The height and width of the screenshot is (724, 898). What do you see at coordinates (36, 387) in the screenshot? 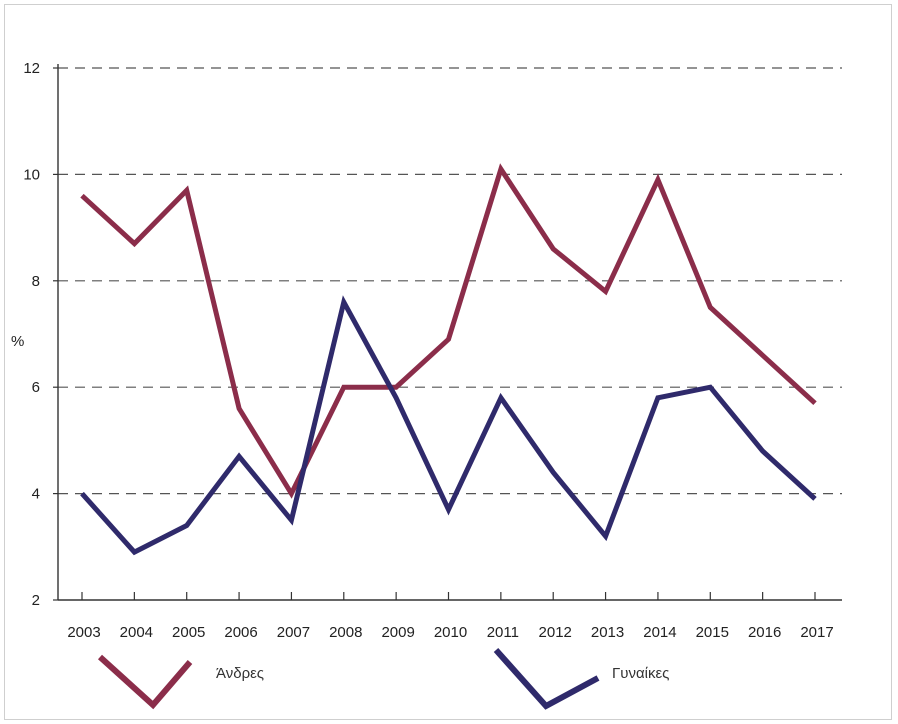
I see `y-tick-label: 6` at bounding box center [36, 387].